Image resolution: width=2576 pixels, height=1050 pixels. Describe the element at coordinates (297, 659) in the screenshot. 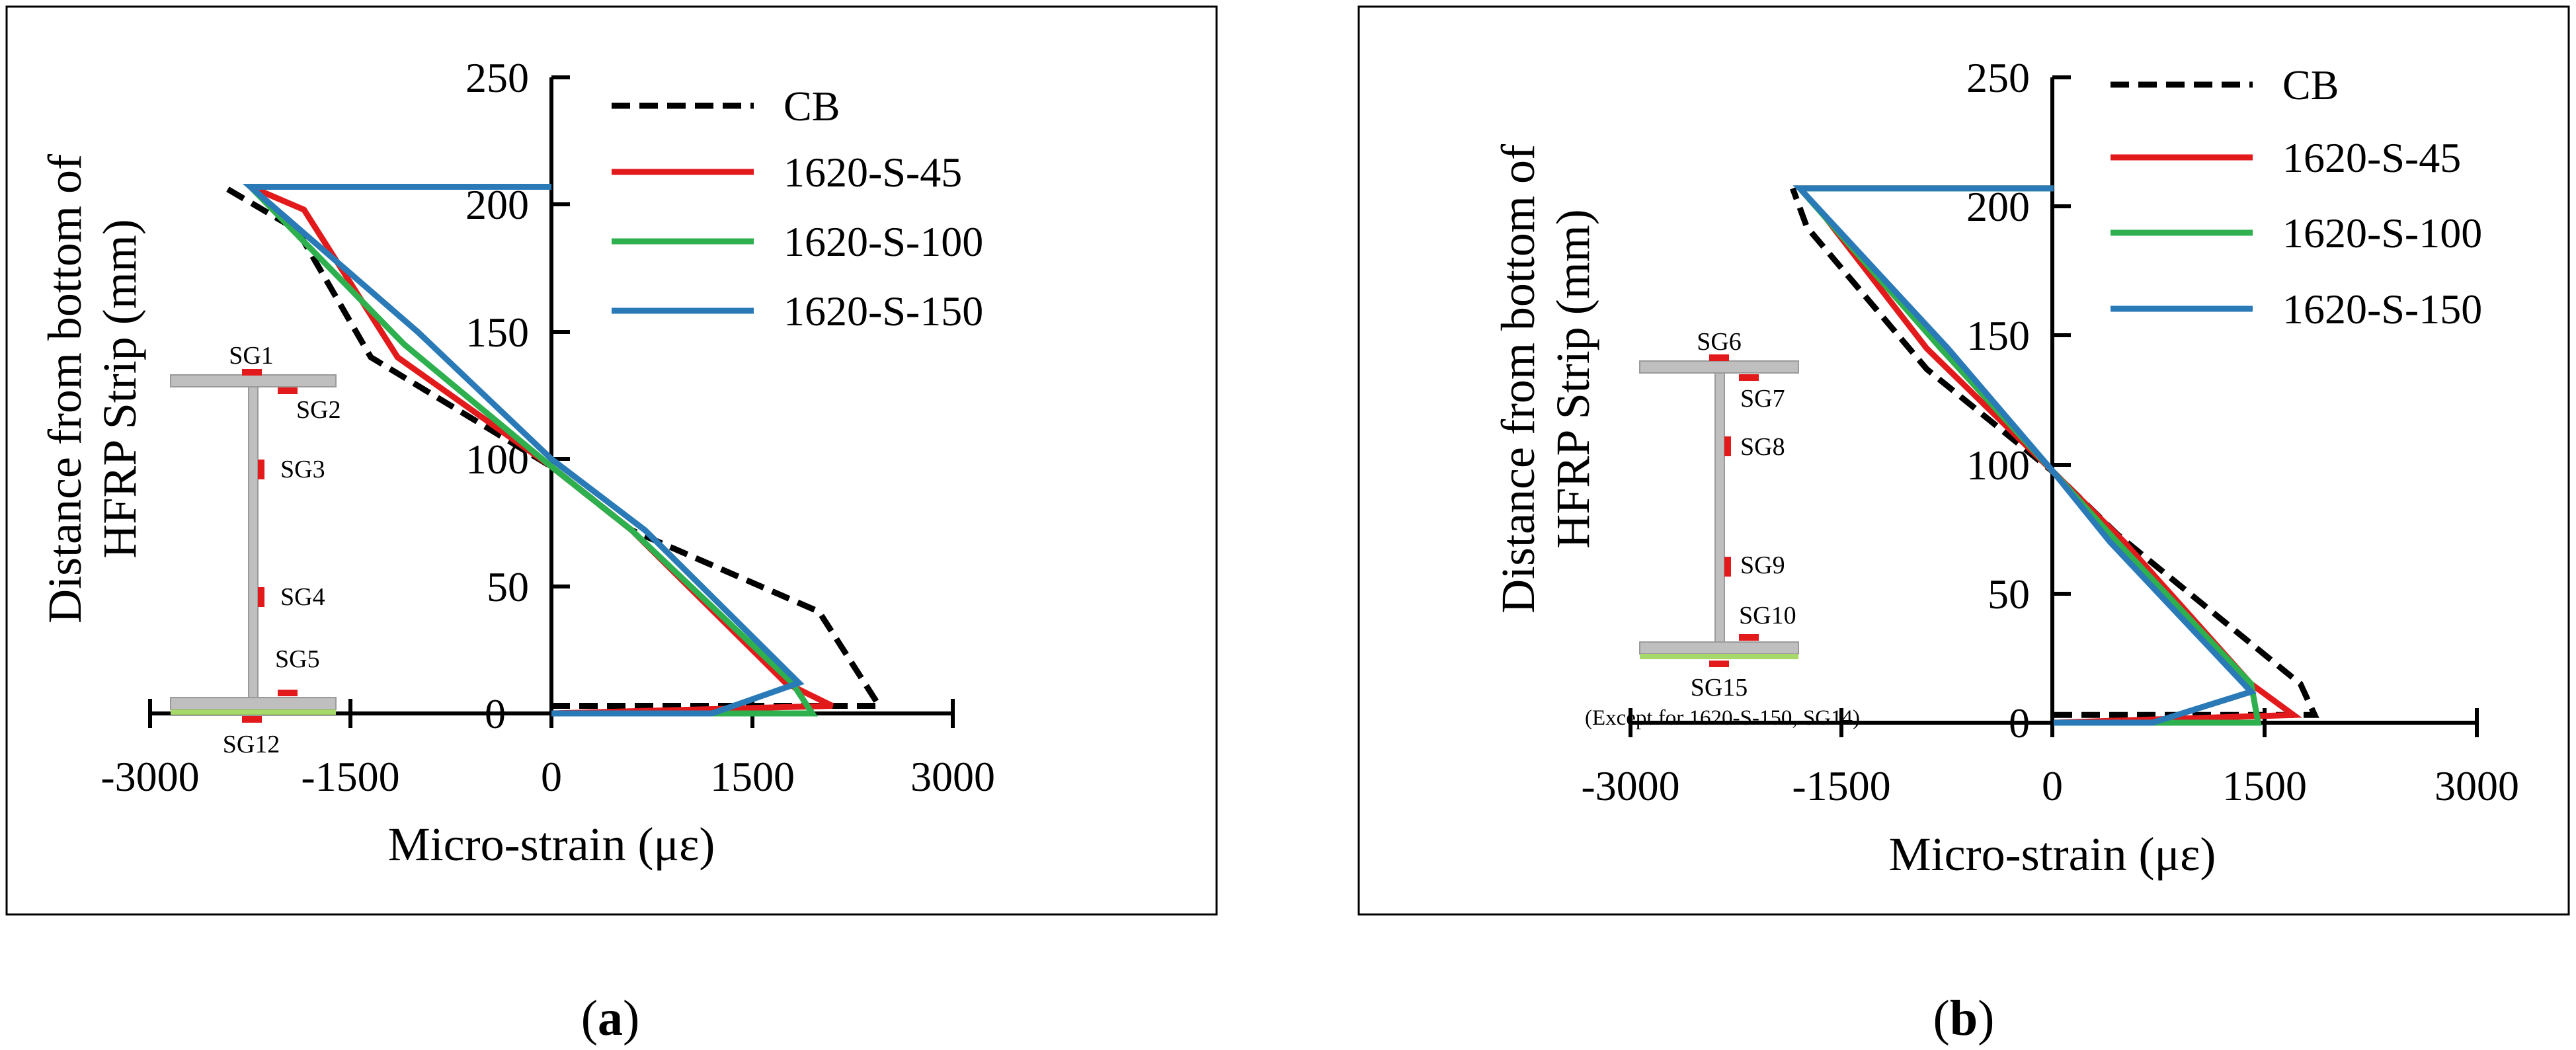

I see `panel-a-label-sg5: SG5` at that location.